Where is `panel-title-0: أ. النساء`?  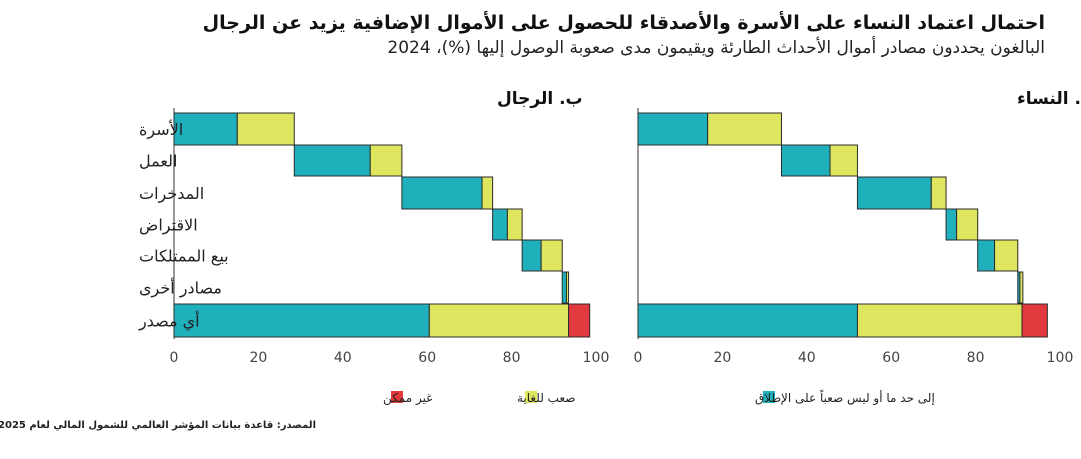
panel-title-0: أ. النساء is located at coordinates (1049, 98).